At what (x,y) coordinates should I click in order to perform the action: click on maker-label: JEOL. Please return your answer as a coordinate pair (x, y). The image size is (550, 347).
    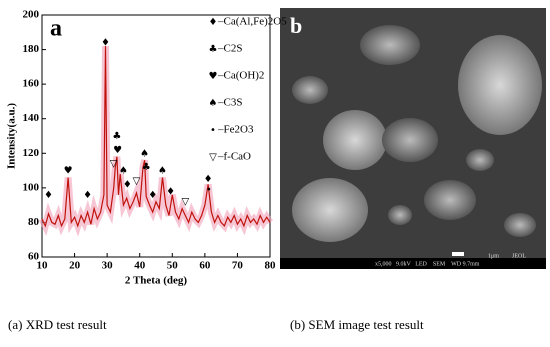
    Looking at the image, I should click on (519, 256).